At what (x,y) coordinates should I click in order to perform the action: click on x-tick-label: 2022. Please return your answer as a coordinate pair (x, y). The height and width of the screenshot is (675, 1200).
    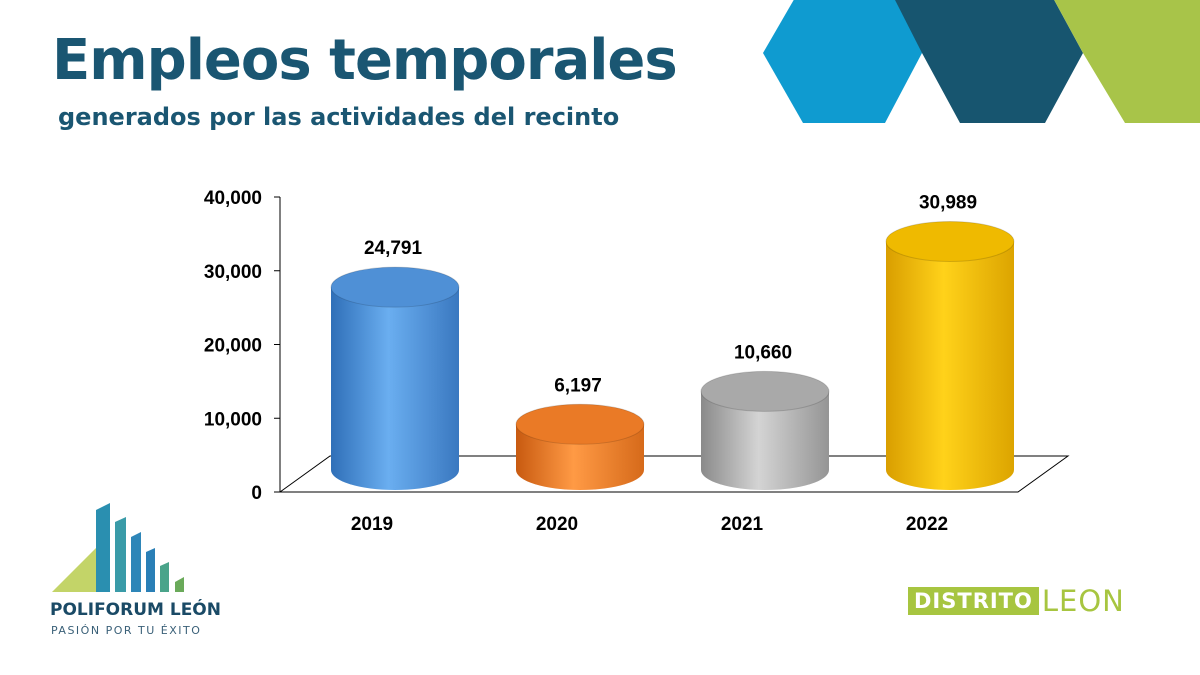
    Looking at the image, I should click on (927, 524).